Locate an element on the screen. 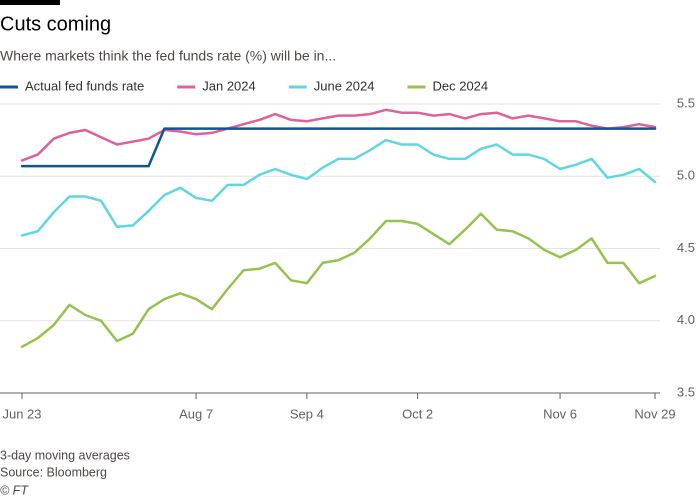  note: 3-day moving averages is located at coordinates (65, 455).